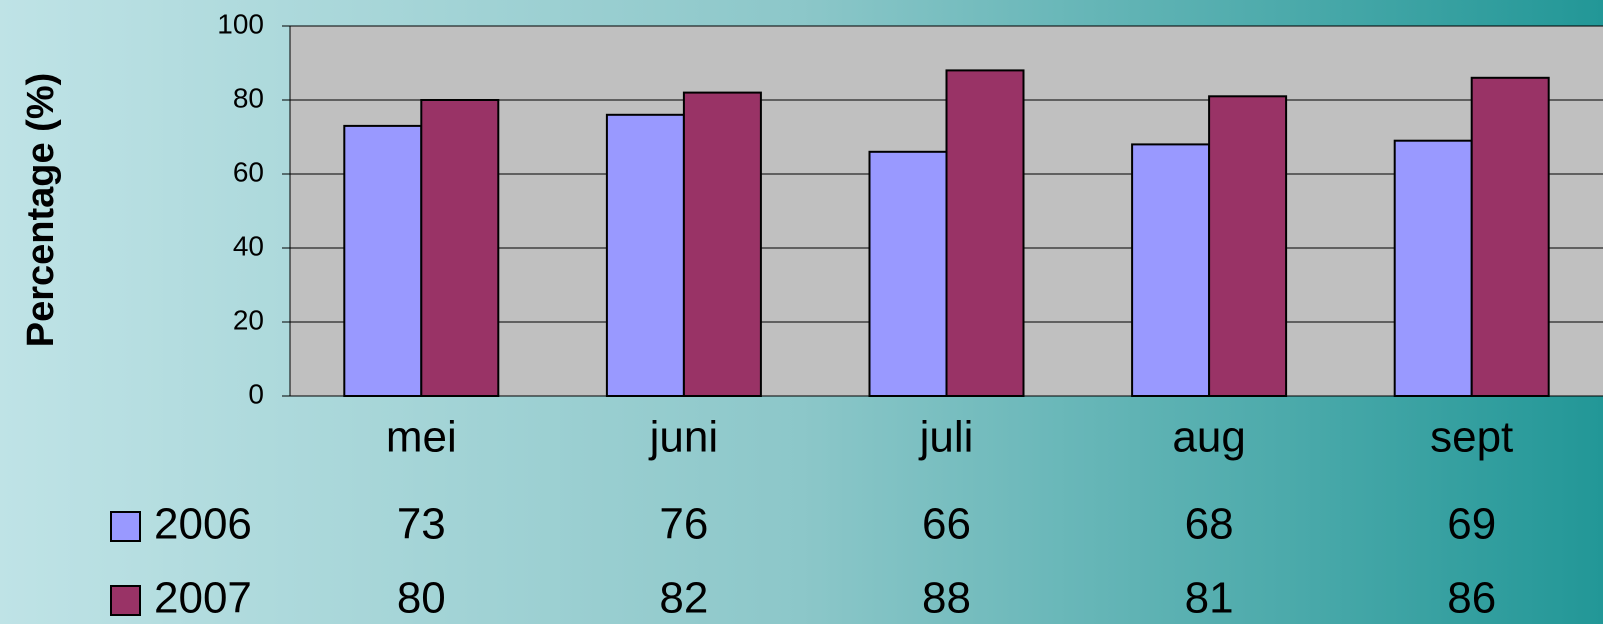 The height and width of the screenshot is (624, 1603). What do you see at coordinates (1471, 437) in the screenshot?
I see `x-tick-label: sept` at bounding box center [1471, 437].